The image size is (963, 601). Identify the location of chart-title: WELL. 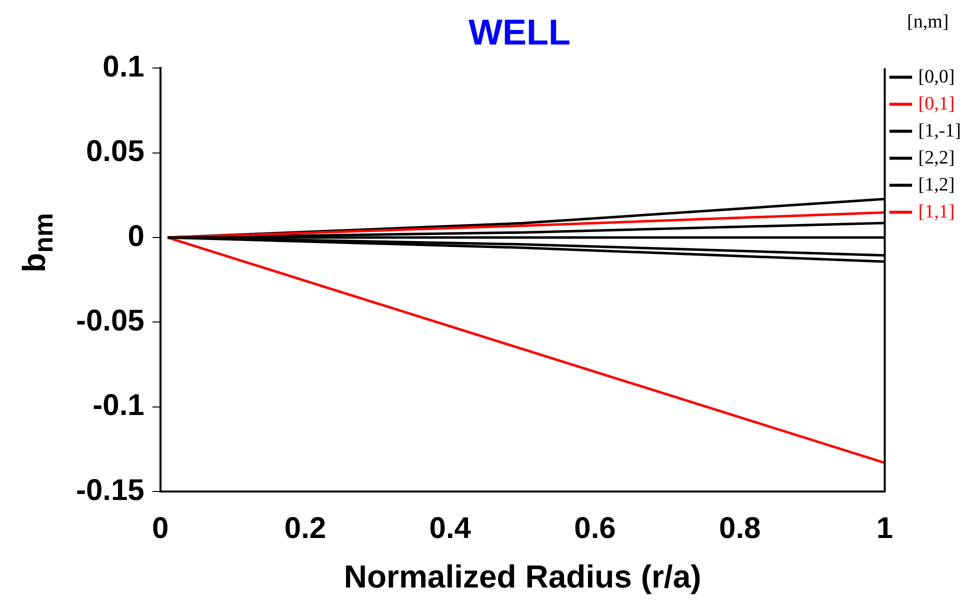
(519, 32).